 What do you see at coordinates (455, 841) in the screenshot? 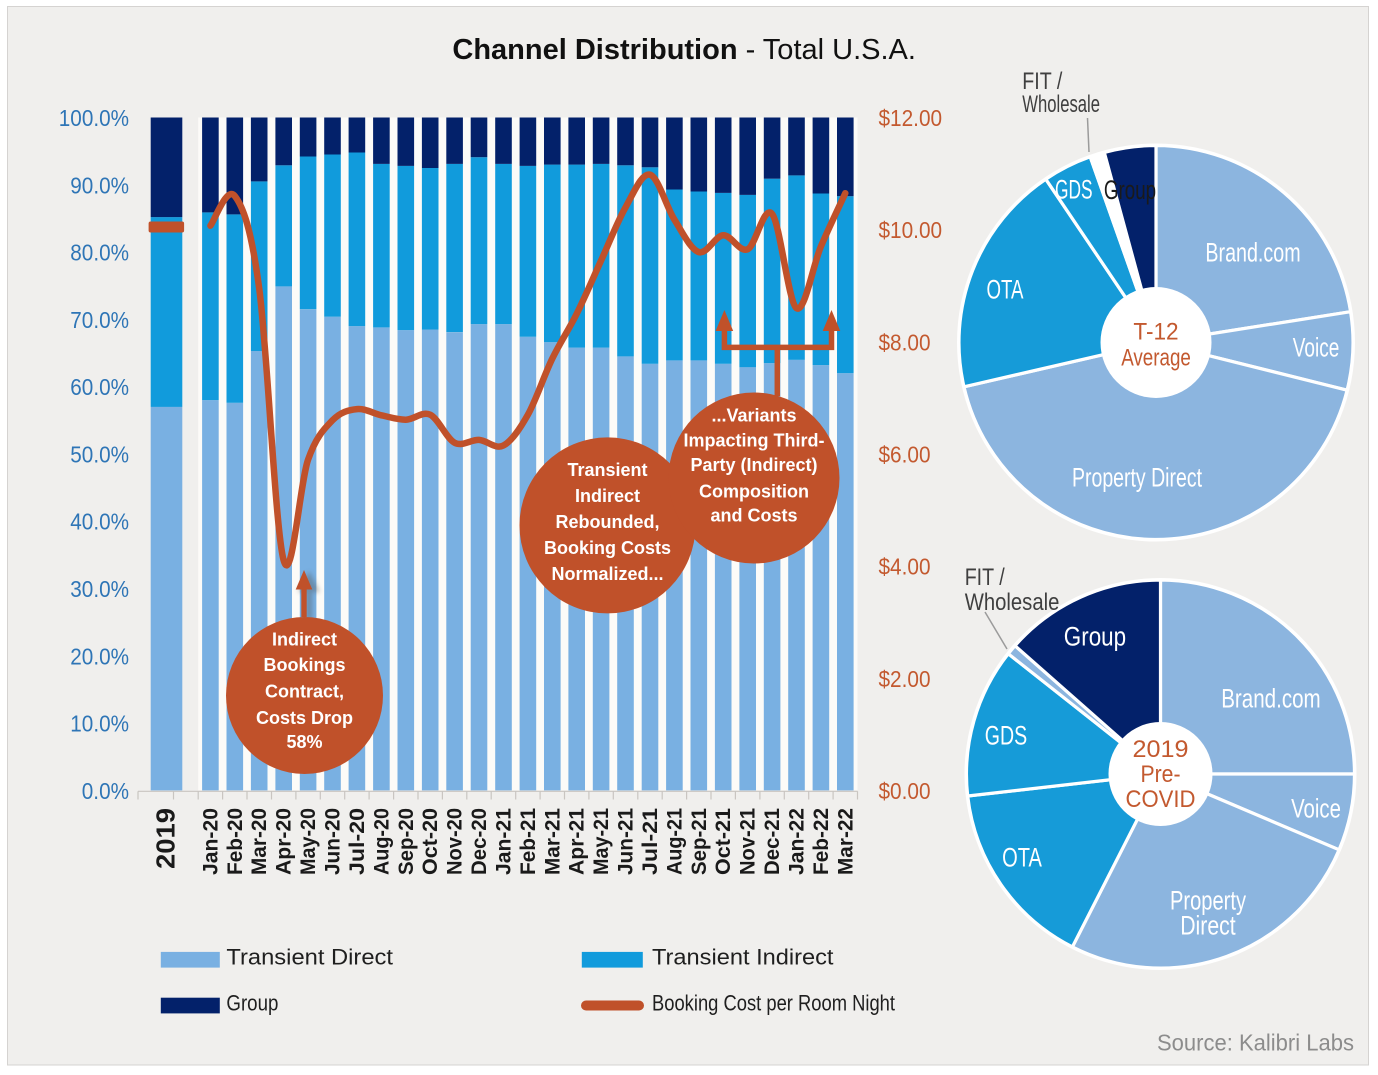
I see `svg-text: Nov-20` at bounding box center [455, 841].